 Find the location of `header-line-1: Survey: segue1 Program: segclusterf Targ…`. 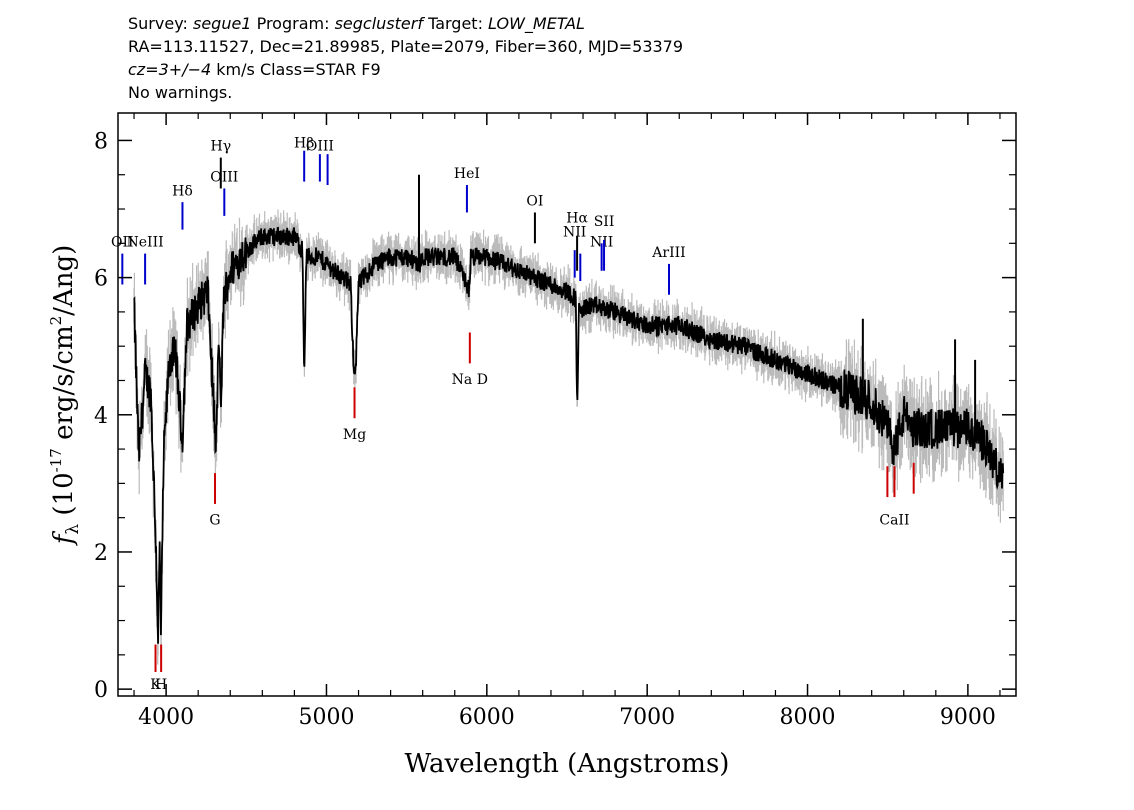

header-line-1: Survey: segue1 Program: segclusterf Targ… is located at coordinates (405, 23).